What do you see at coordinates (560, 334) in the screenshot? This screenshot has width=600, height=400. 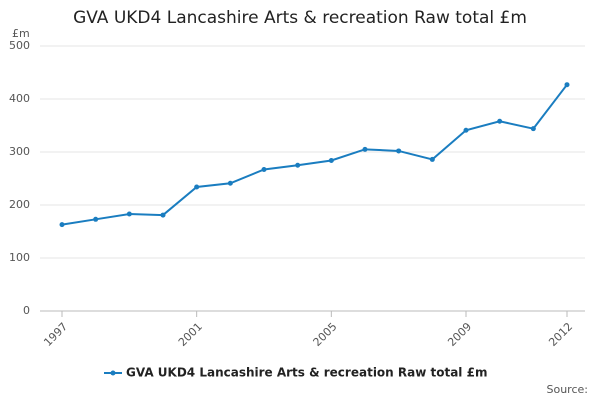 I see `x-tick-label: 2012` at bounding box center [560, 334].